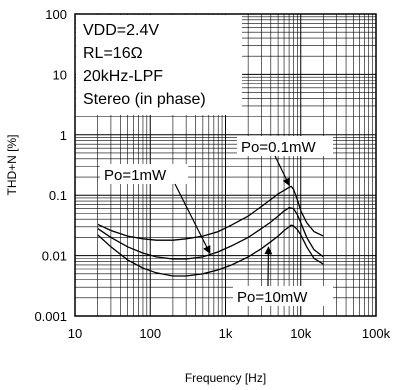  I want to click on y-tick-label: 0.01, so click(54, 256).